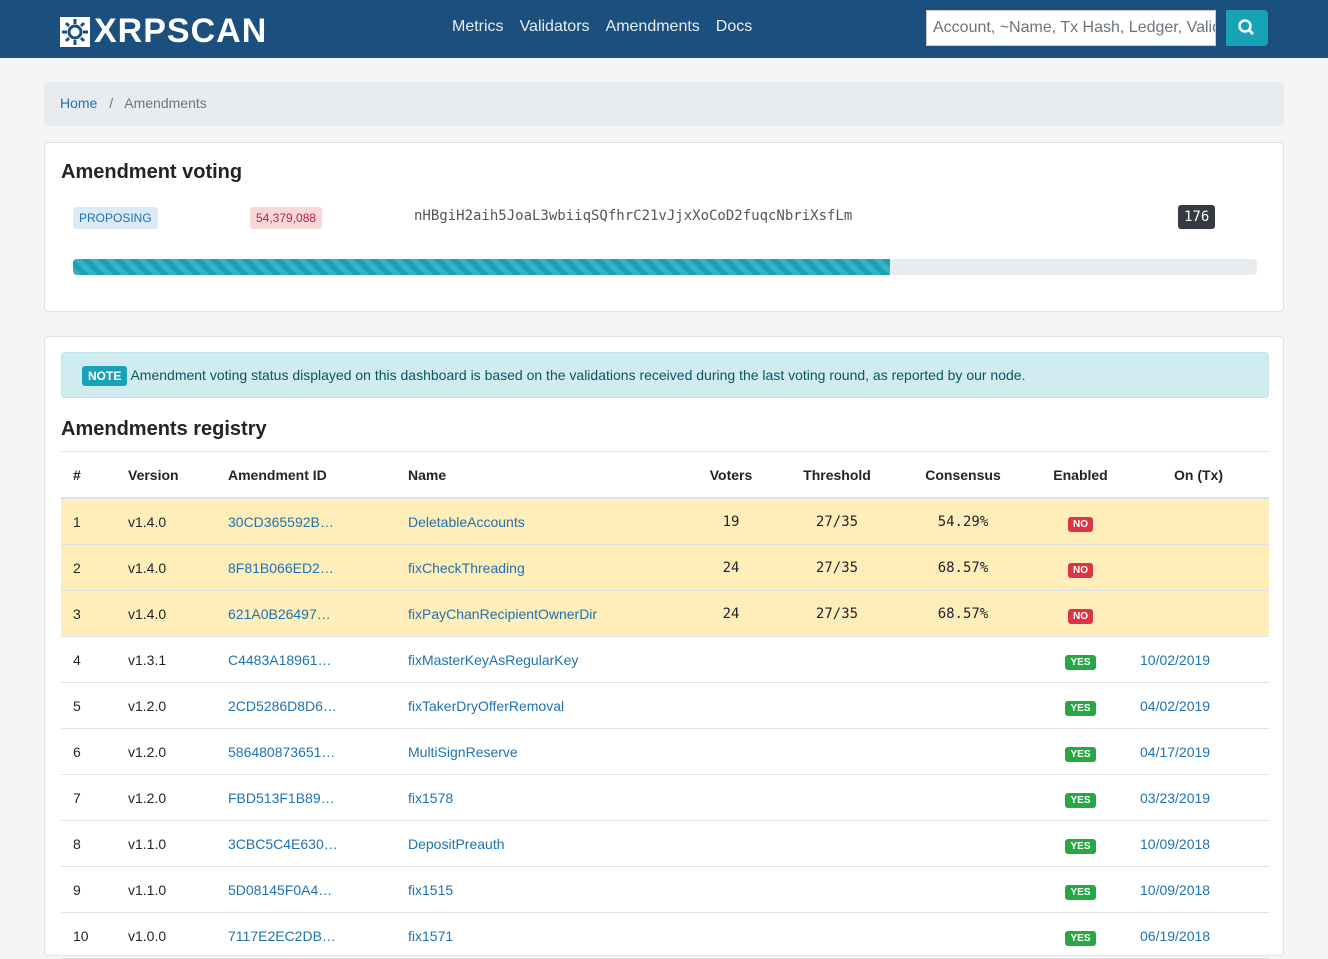  Describe the element at coordinates (1175, 797) in the screenshot. I see `cell-link: 03/23/2019` at that location.